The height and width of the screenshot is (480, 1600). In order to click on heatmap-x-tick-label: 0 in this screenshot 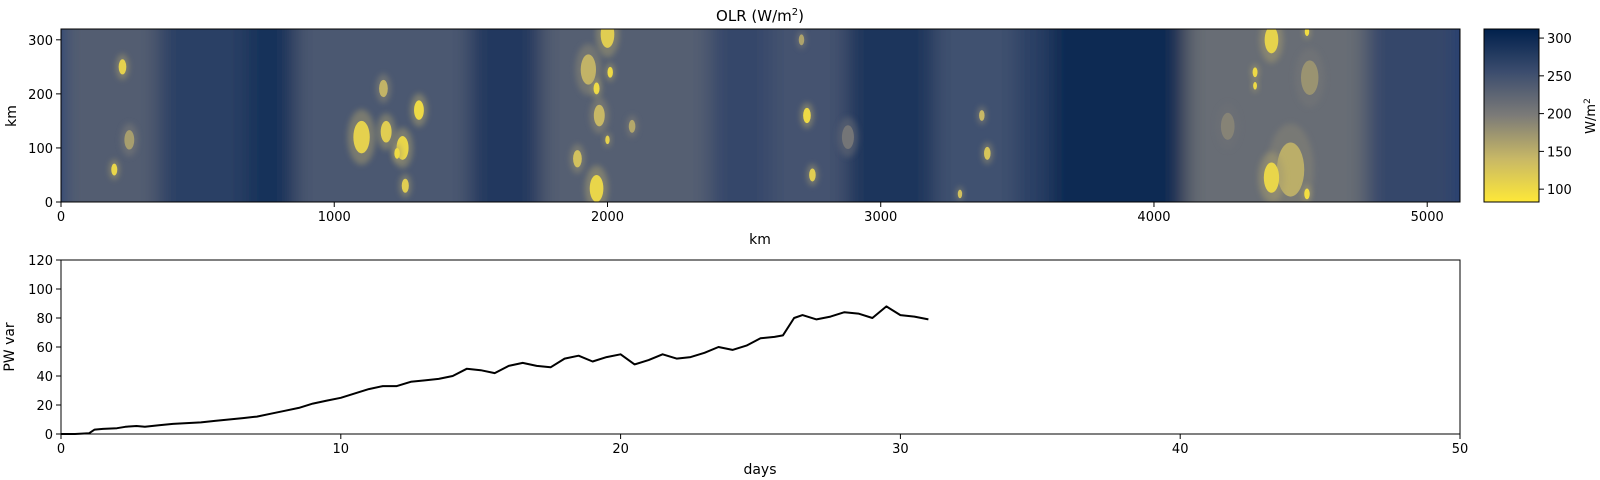, I will do `click(61, 217)`.